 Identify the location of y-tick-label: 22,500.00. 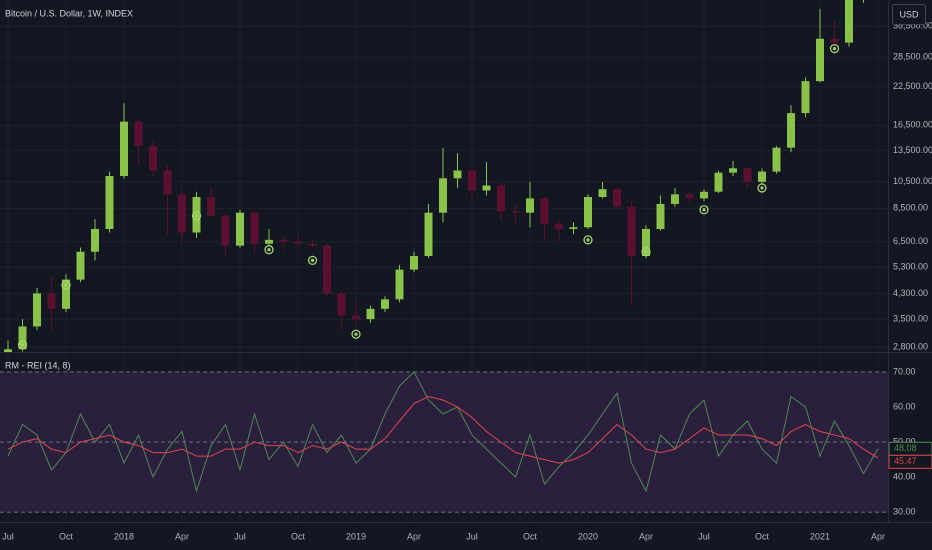
(912, 86).